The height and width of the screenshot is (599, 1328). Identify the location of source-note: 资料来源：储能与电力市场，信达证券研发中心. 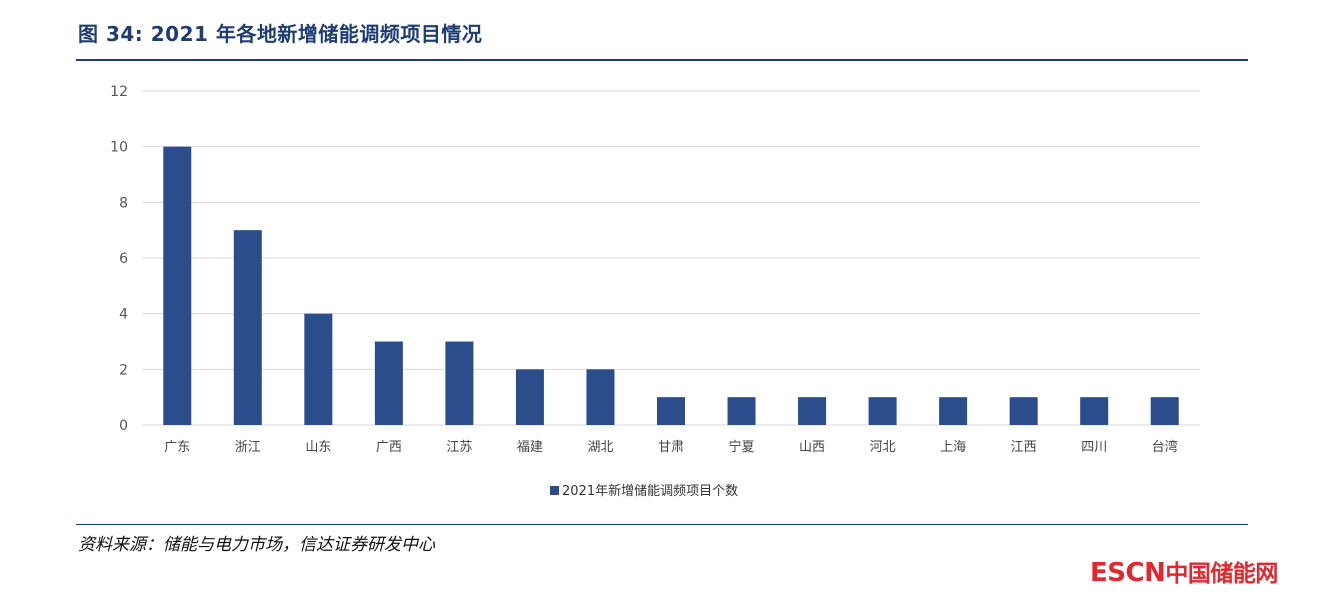
(256, 545).